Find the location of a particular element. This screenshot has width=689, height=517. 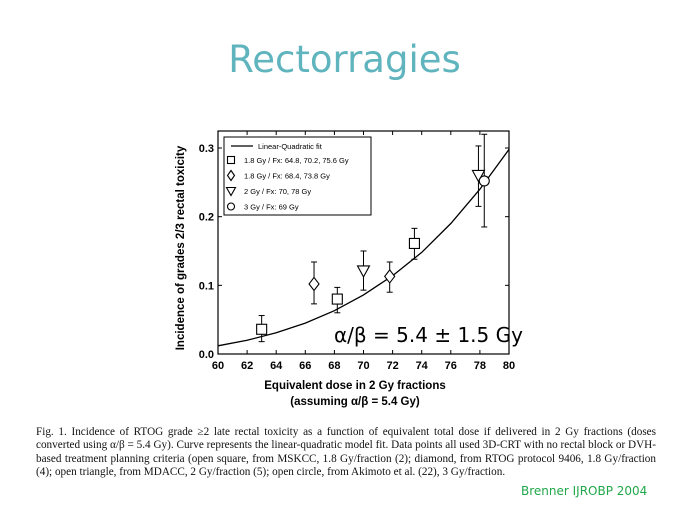

x-tick-label: 74 is located at coordinates (422, 366).